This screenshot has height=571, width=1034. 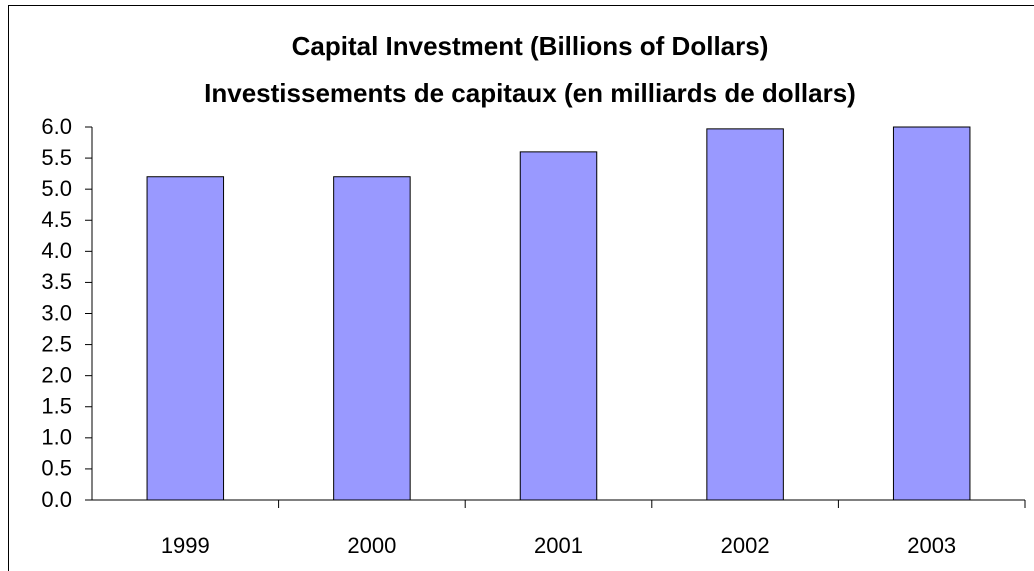 I want to click on chart-title: Capital Investment (Billions of Dollars), so click(x=530, y=46).